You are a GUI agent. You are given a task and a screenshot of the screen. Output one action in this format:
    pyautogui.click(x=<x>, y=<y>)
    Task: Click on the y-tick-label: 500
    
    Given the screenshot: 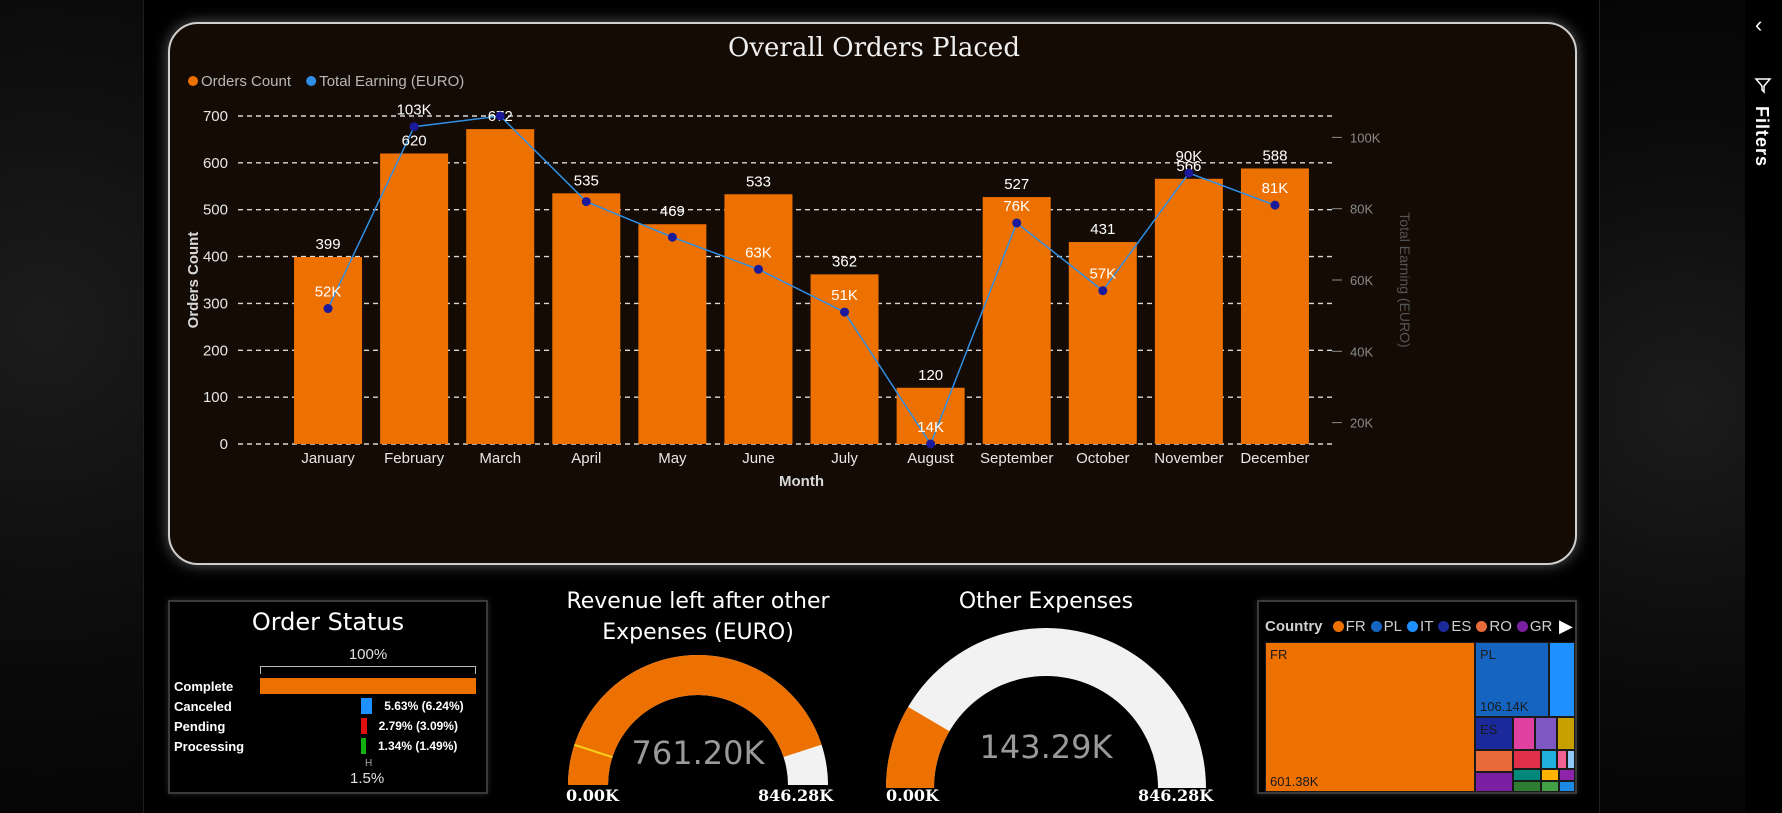 What is the action you would take?
    pyautogui.click(x=215, y=210)
    